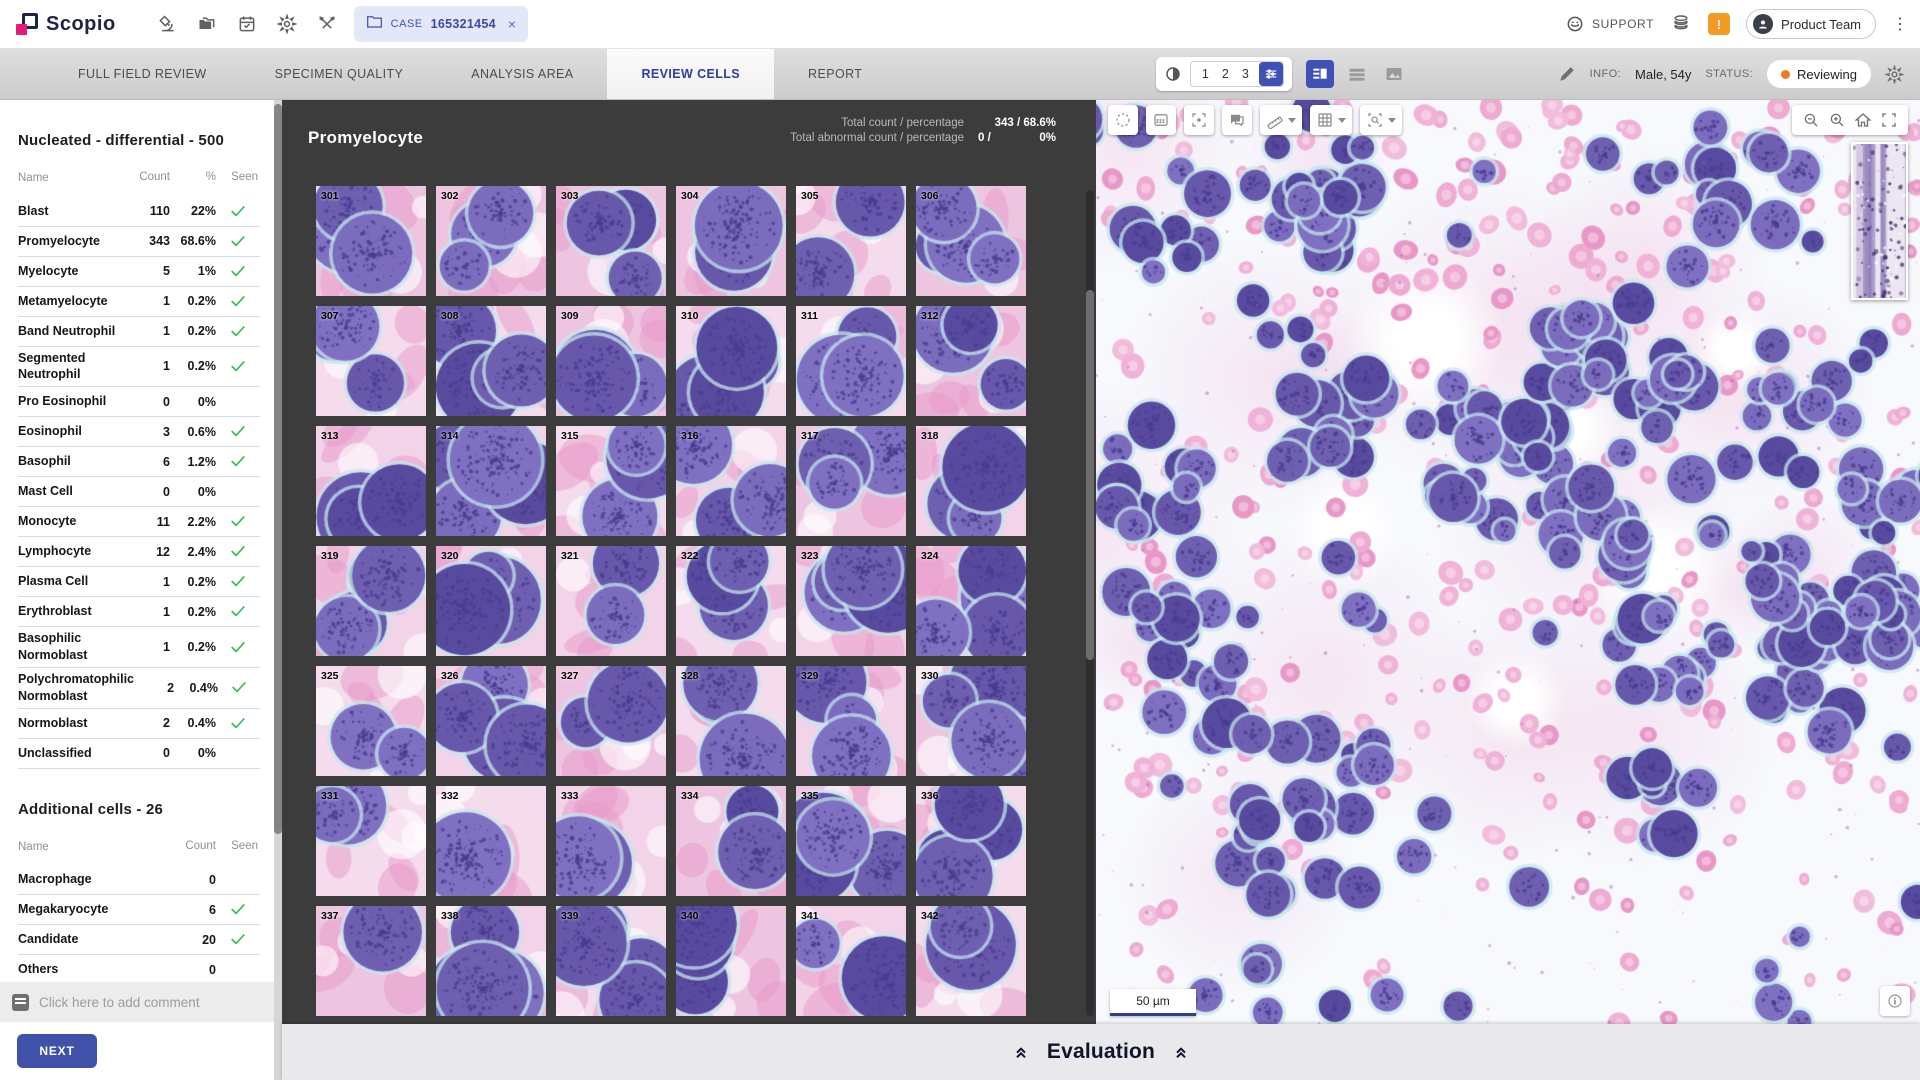 The height and width of the screenshot is (1080, 1920). I want to click on kebab-menu-icon: ⋮, so click(1900, 24).